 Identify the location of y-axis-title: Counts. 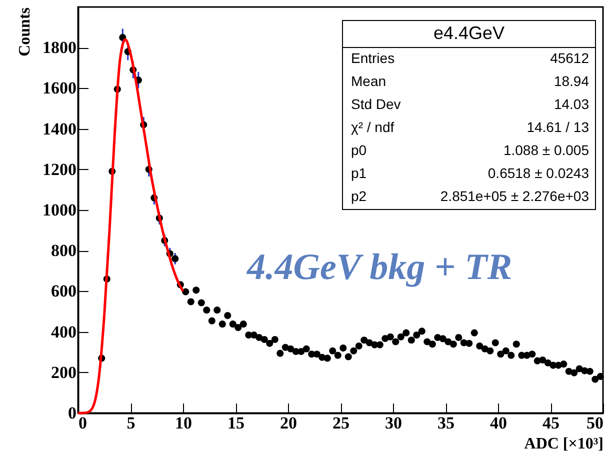
(25, 32).